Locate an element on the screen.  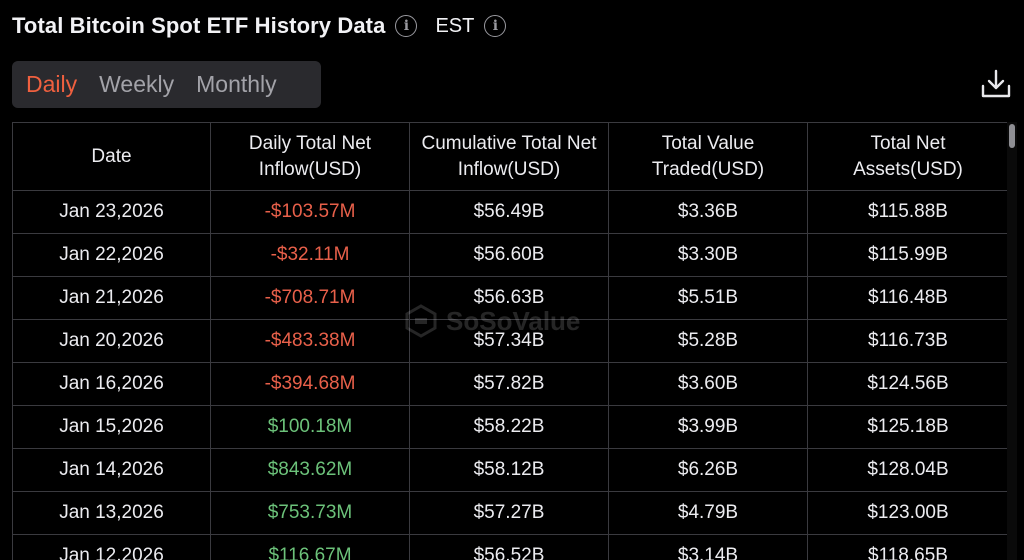
daily-net-inflow-cell: $116.67M is located at coordinates (310, 547).